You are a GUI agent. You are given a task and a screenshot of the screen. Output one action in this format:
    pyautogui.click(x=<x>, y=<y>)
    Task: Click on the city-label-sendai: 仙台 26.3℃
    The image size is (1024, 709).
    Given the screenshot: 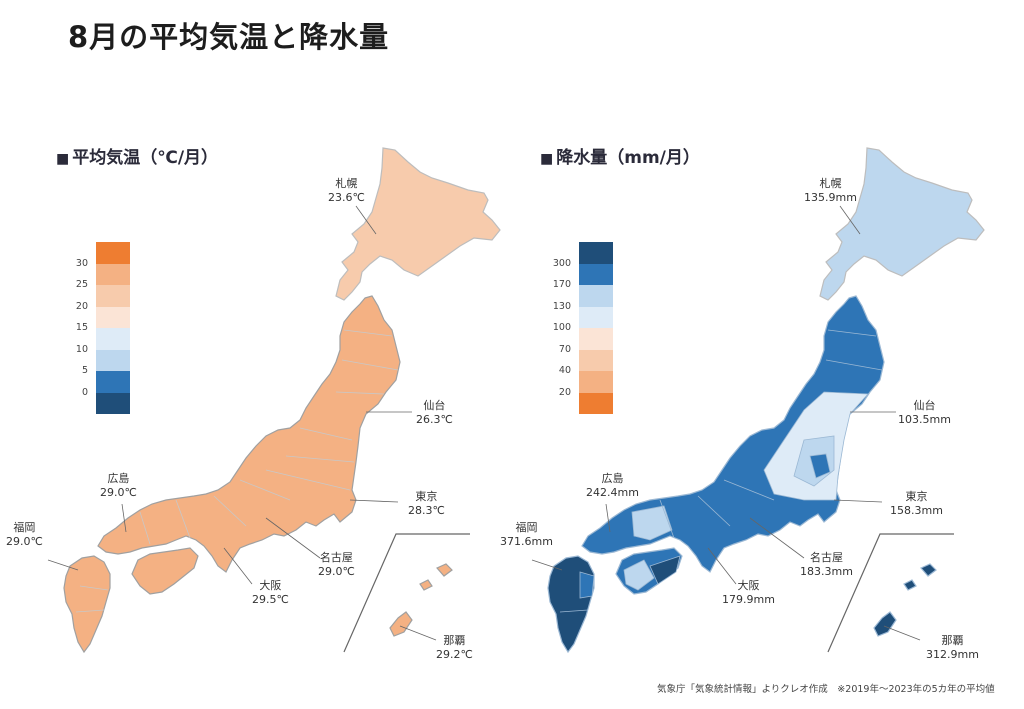 What is the action you would take?
    pyautogui.click(x=434, y=412)
    